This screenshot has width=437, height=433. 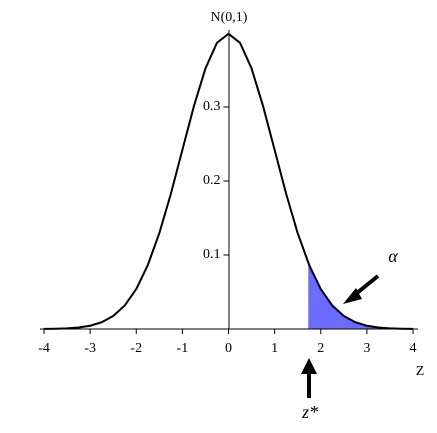 I want to click on z-star-label: z*, so click(x=309, y=412).